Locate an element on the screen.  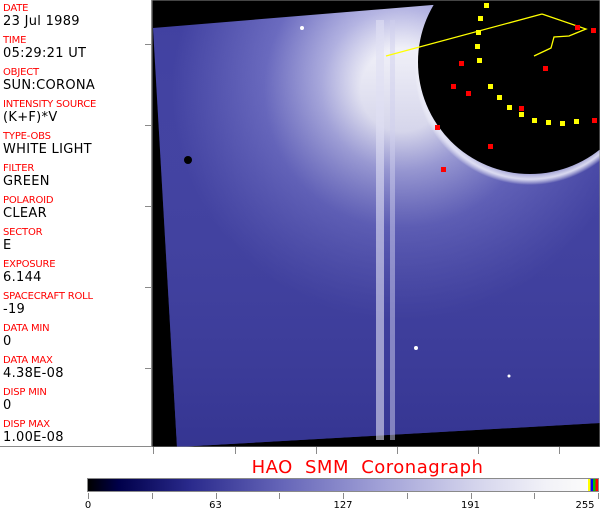
field-intensity-source: INTENSITY SOURCE (K+F)*V is located at coordinates (49, 112).